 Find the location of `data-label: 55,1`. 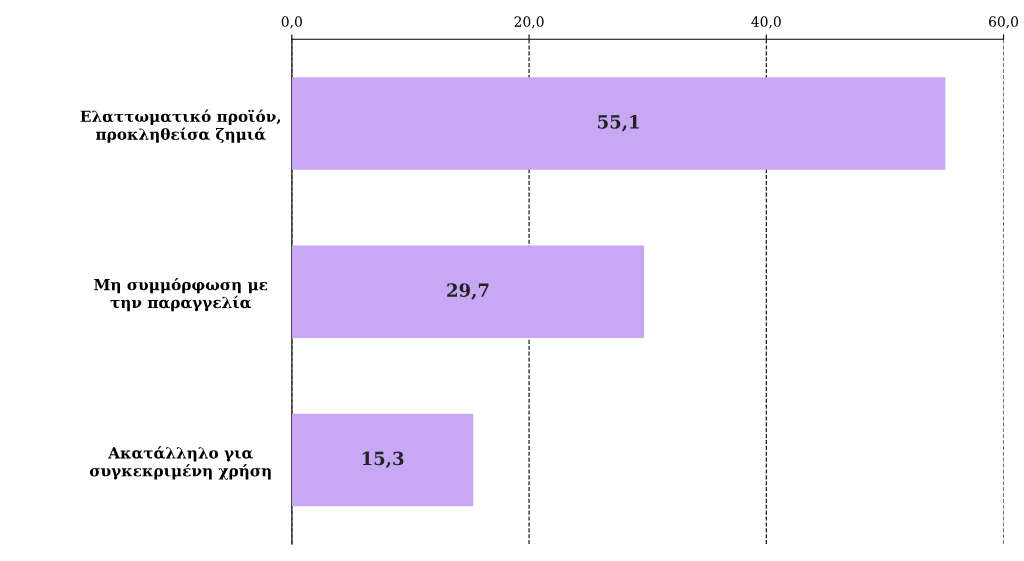

data-label: 55,1 is located at coordinates (618, 123).